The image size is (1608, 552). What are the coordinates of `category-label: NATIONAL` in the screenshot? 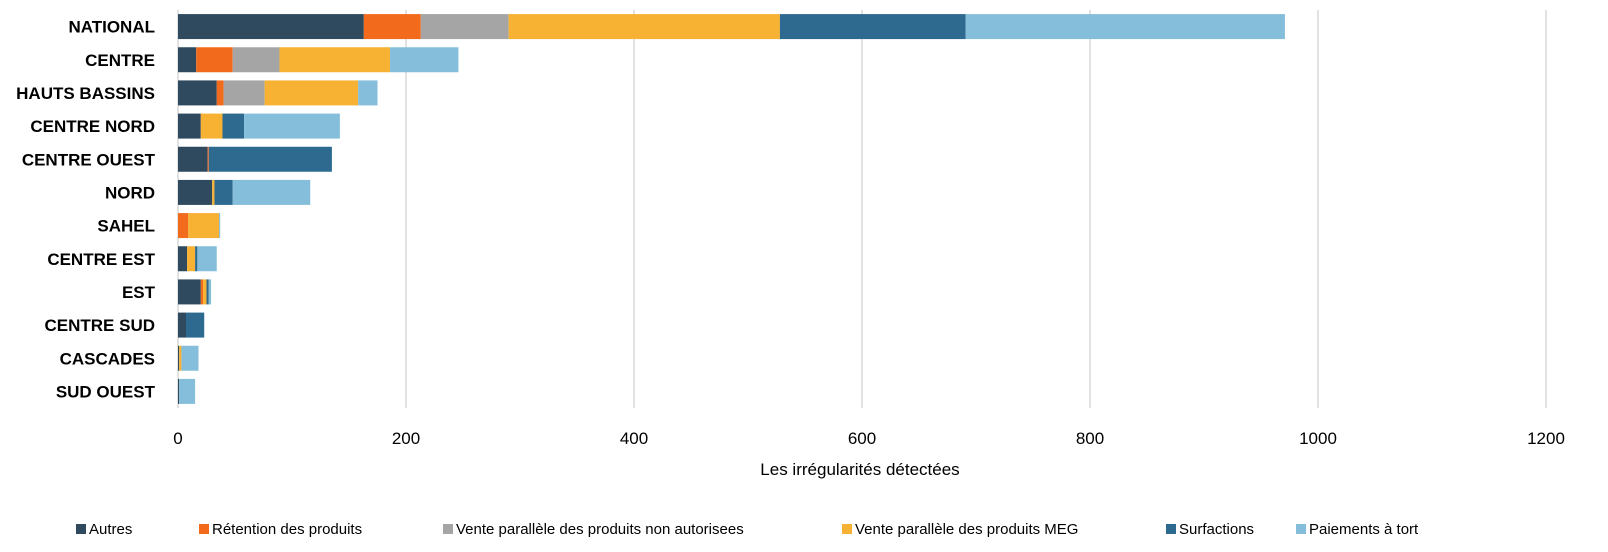 It's located at (111, 27).